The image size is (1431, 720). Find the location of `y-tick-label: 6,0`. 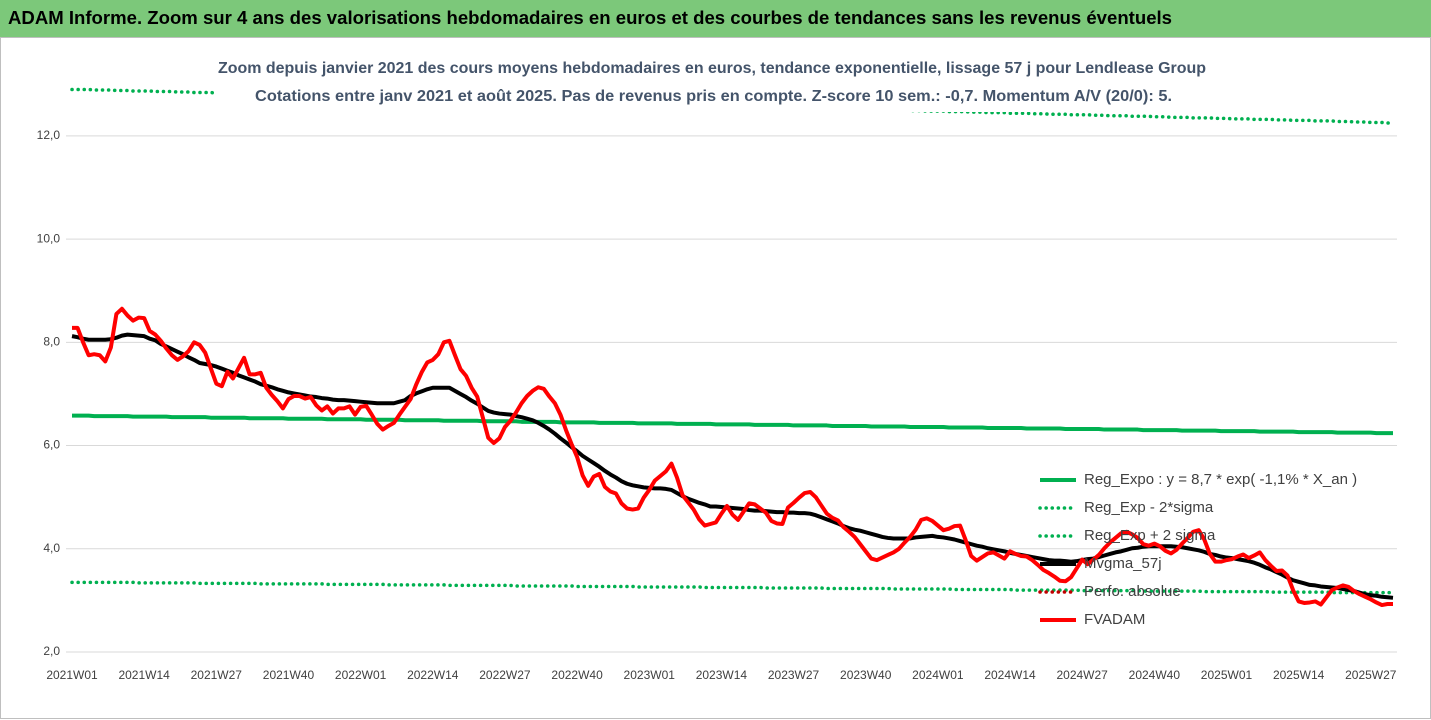

y-tick-label: 6,0 is located at coordinates (51, 445).